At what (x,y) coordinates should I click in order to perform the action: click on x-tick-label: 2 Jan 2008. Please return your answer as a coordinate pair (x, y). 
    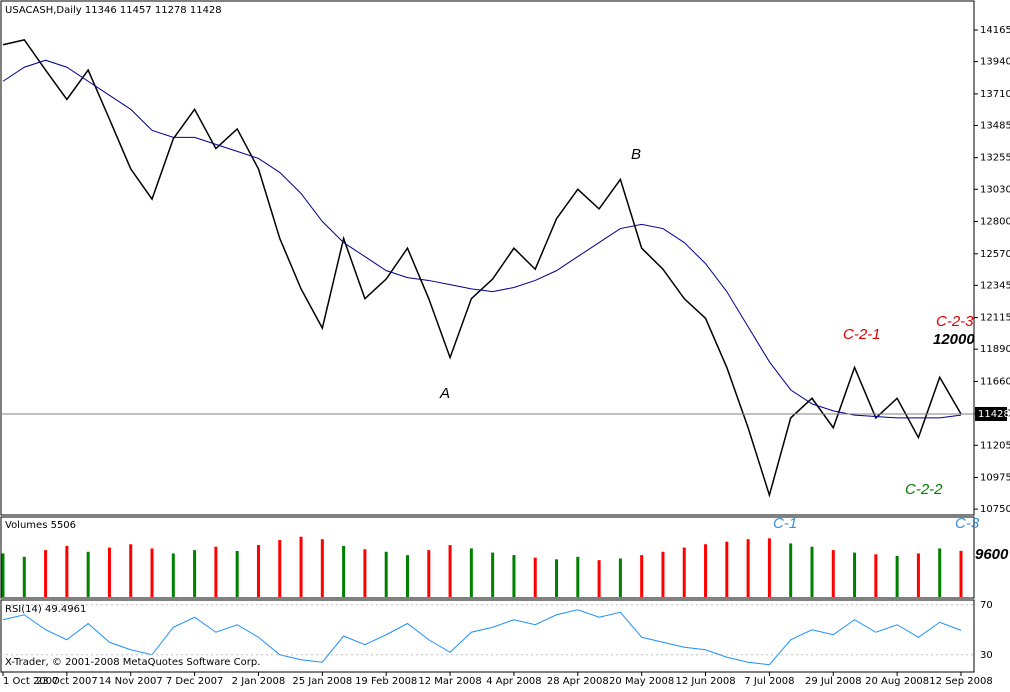
    Looking at the image, I should click on (259, 681).